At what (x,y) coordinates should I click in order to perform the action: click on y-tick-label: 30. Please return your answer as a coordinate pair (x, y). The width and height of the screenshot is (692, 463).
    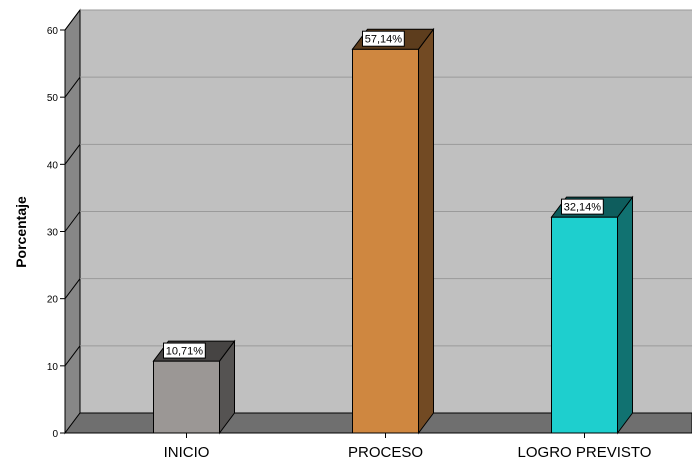
    Looking at the image, I should click on (53, 233).